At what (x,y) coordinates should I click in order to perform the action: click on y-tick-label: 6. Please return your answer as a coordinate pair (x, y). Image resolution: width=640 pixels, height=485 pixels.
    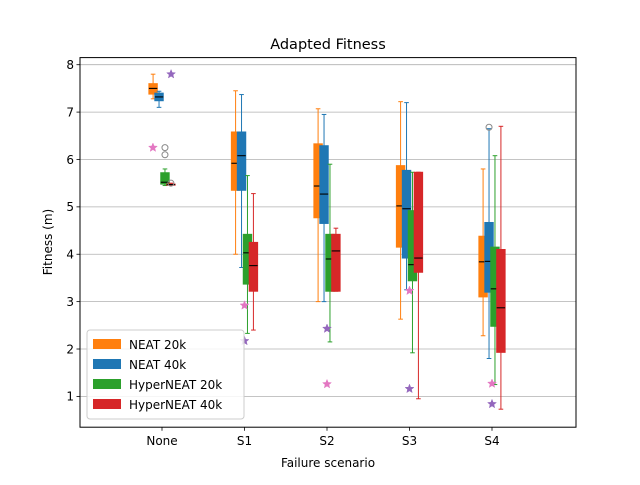
    Looking at the image, I should click on (70, 160).